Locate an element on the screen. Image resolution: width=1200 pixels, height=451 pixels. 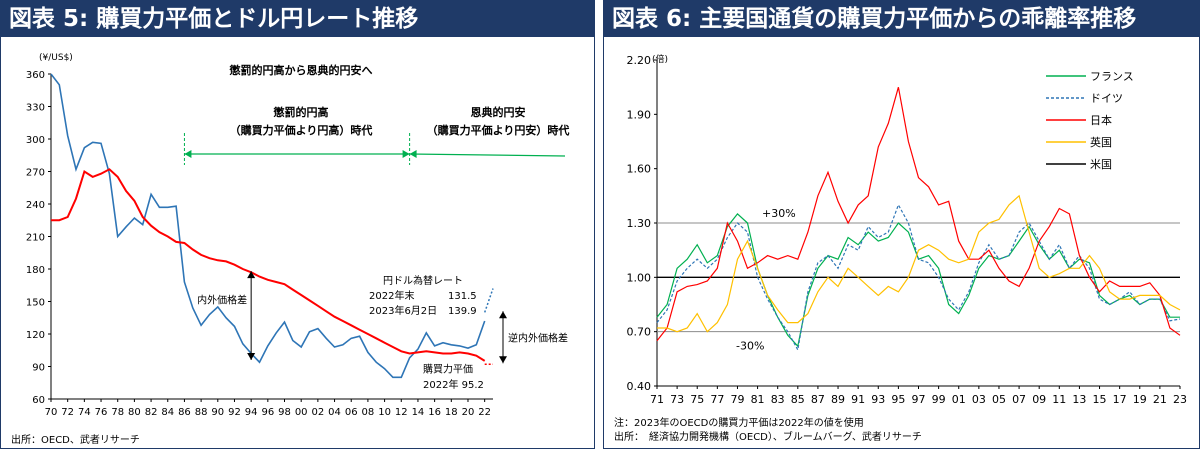
chart6-x-tick-label: 11 is located at coordinates (1059, 399).